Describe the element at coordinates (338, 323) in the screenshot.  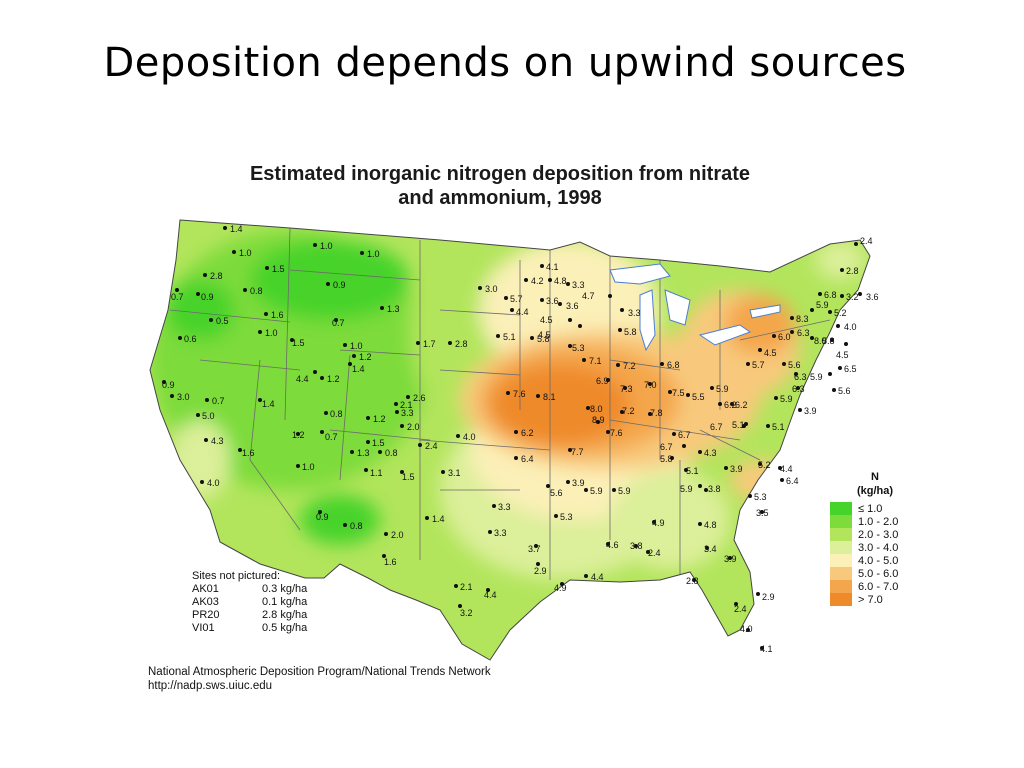
I see `site-value: 0.7` at that location.